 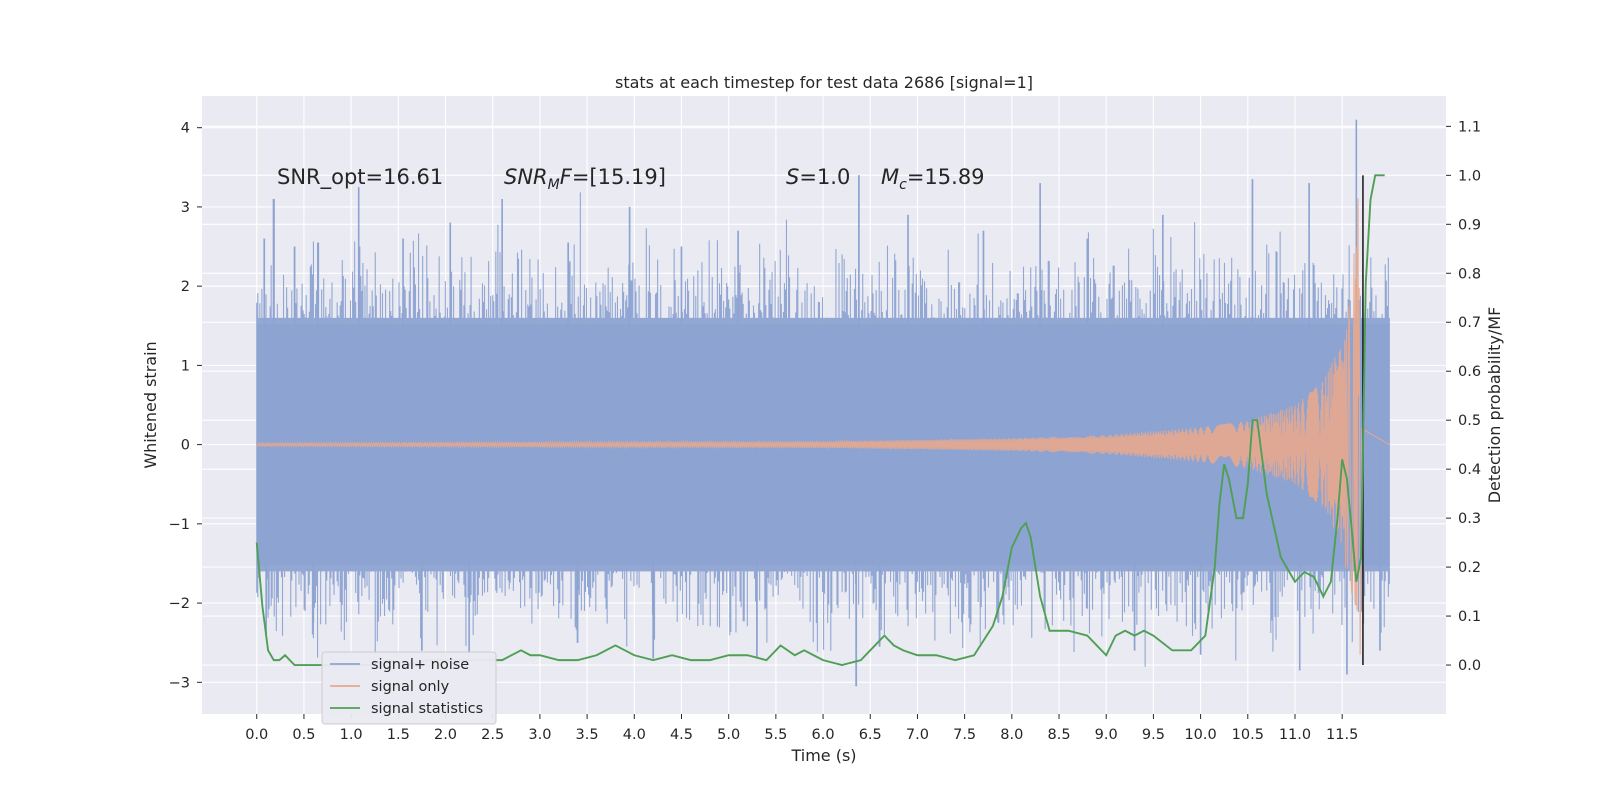 What do you see at coordinates (1469, 225) in the screenshot?
I see `y2-tick-label: 0.9` at bounding box center [1469, 225].